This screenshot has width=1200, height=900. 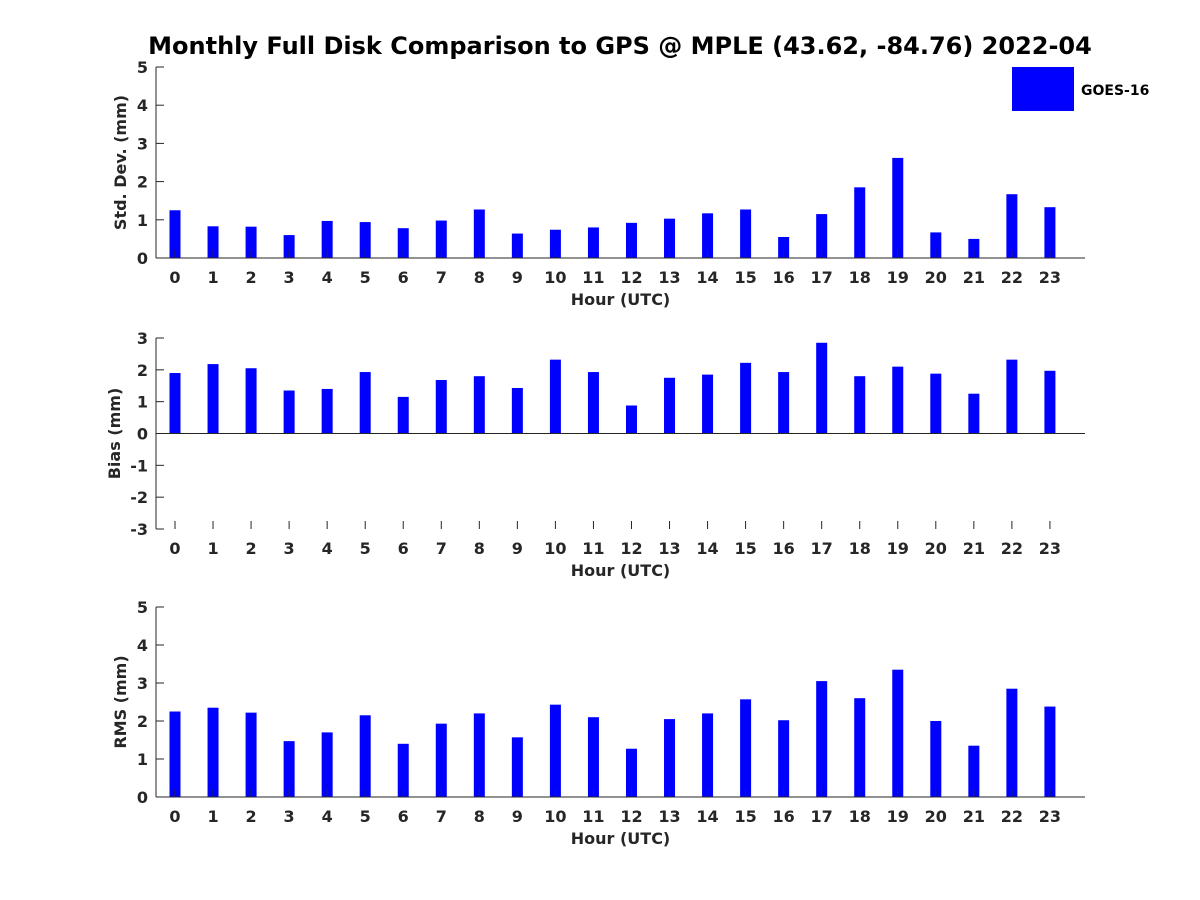 I want to click on x-tick-label: 8, so click(x=479, y=548).